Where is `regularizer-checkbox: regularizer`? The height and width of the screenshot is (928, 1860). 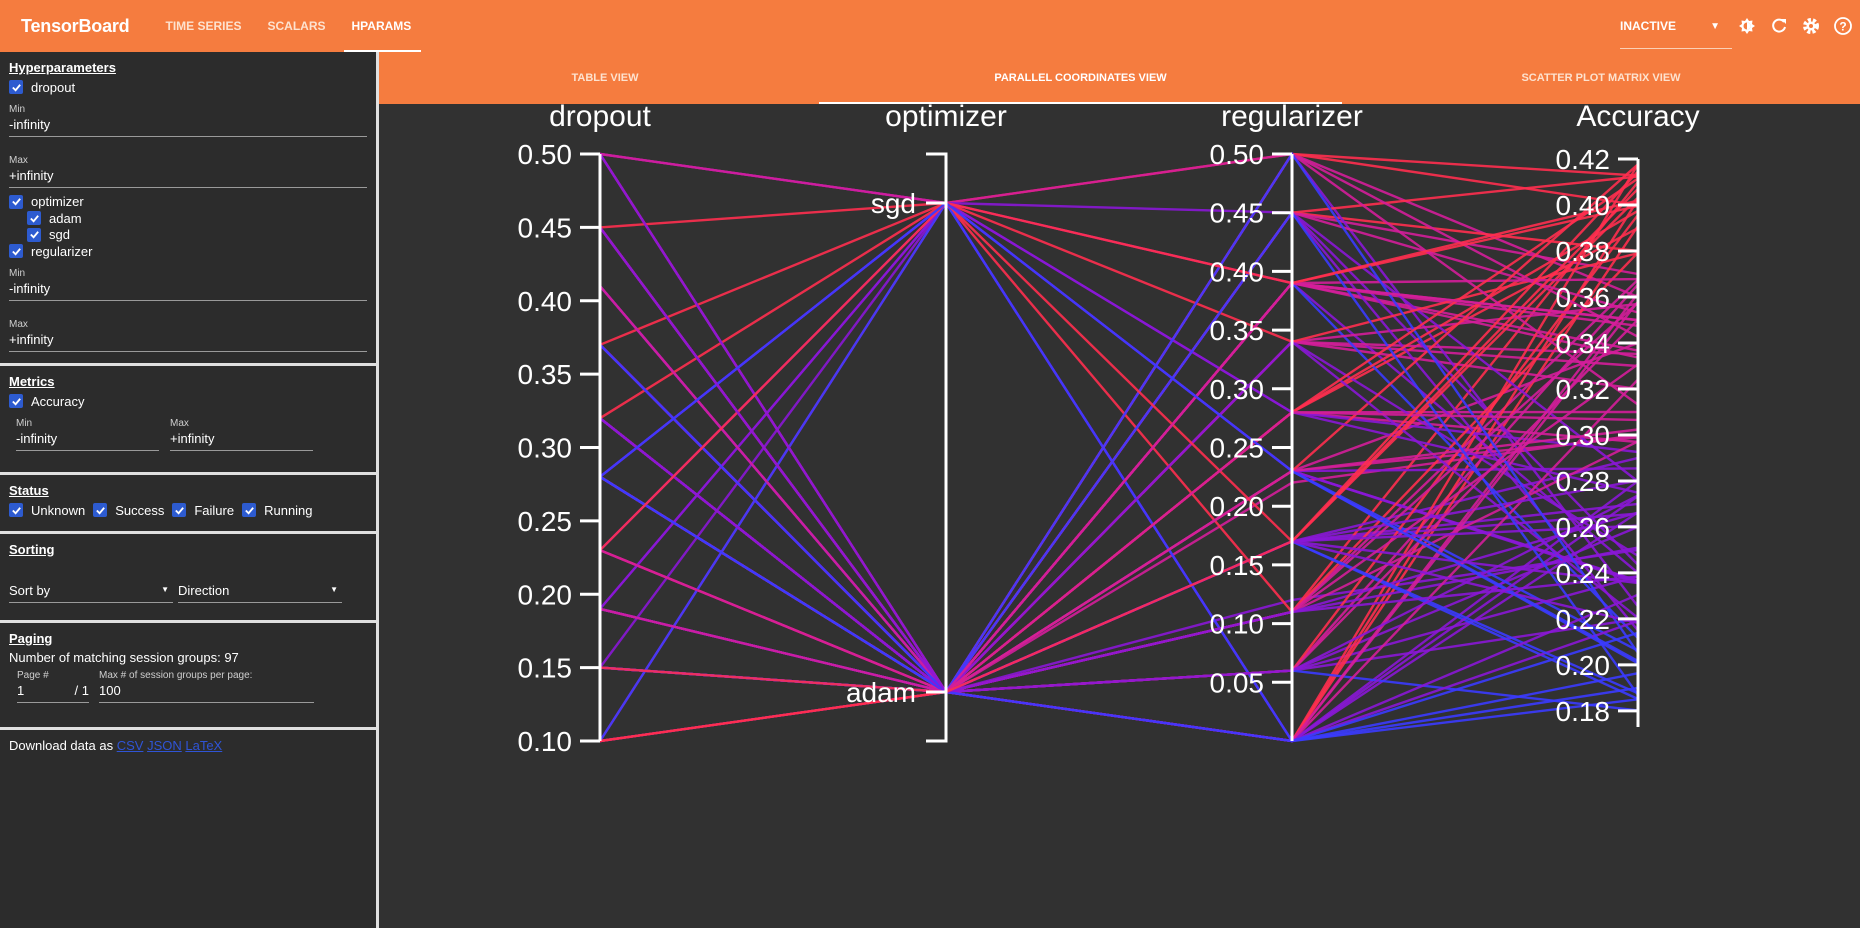
regularizer-checkbox: regularizer is located at coordinates (50, 251).